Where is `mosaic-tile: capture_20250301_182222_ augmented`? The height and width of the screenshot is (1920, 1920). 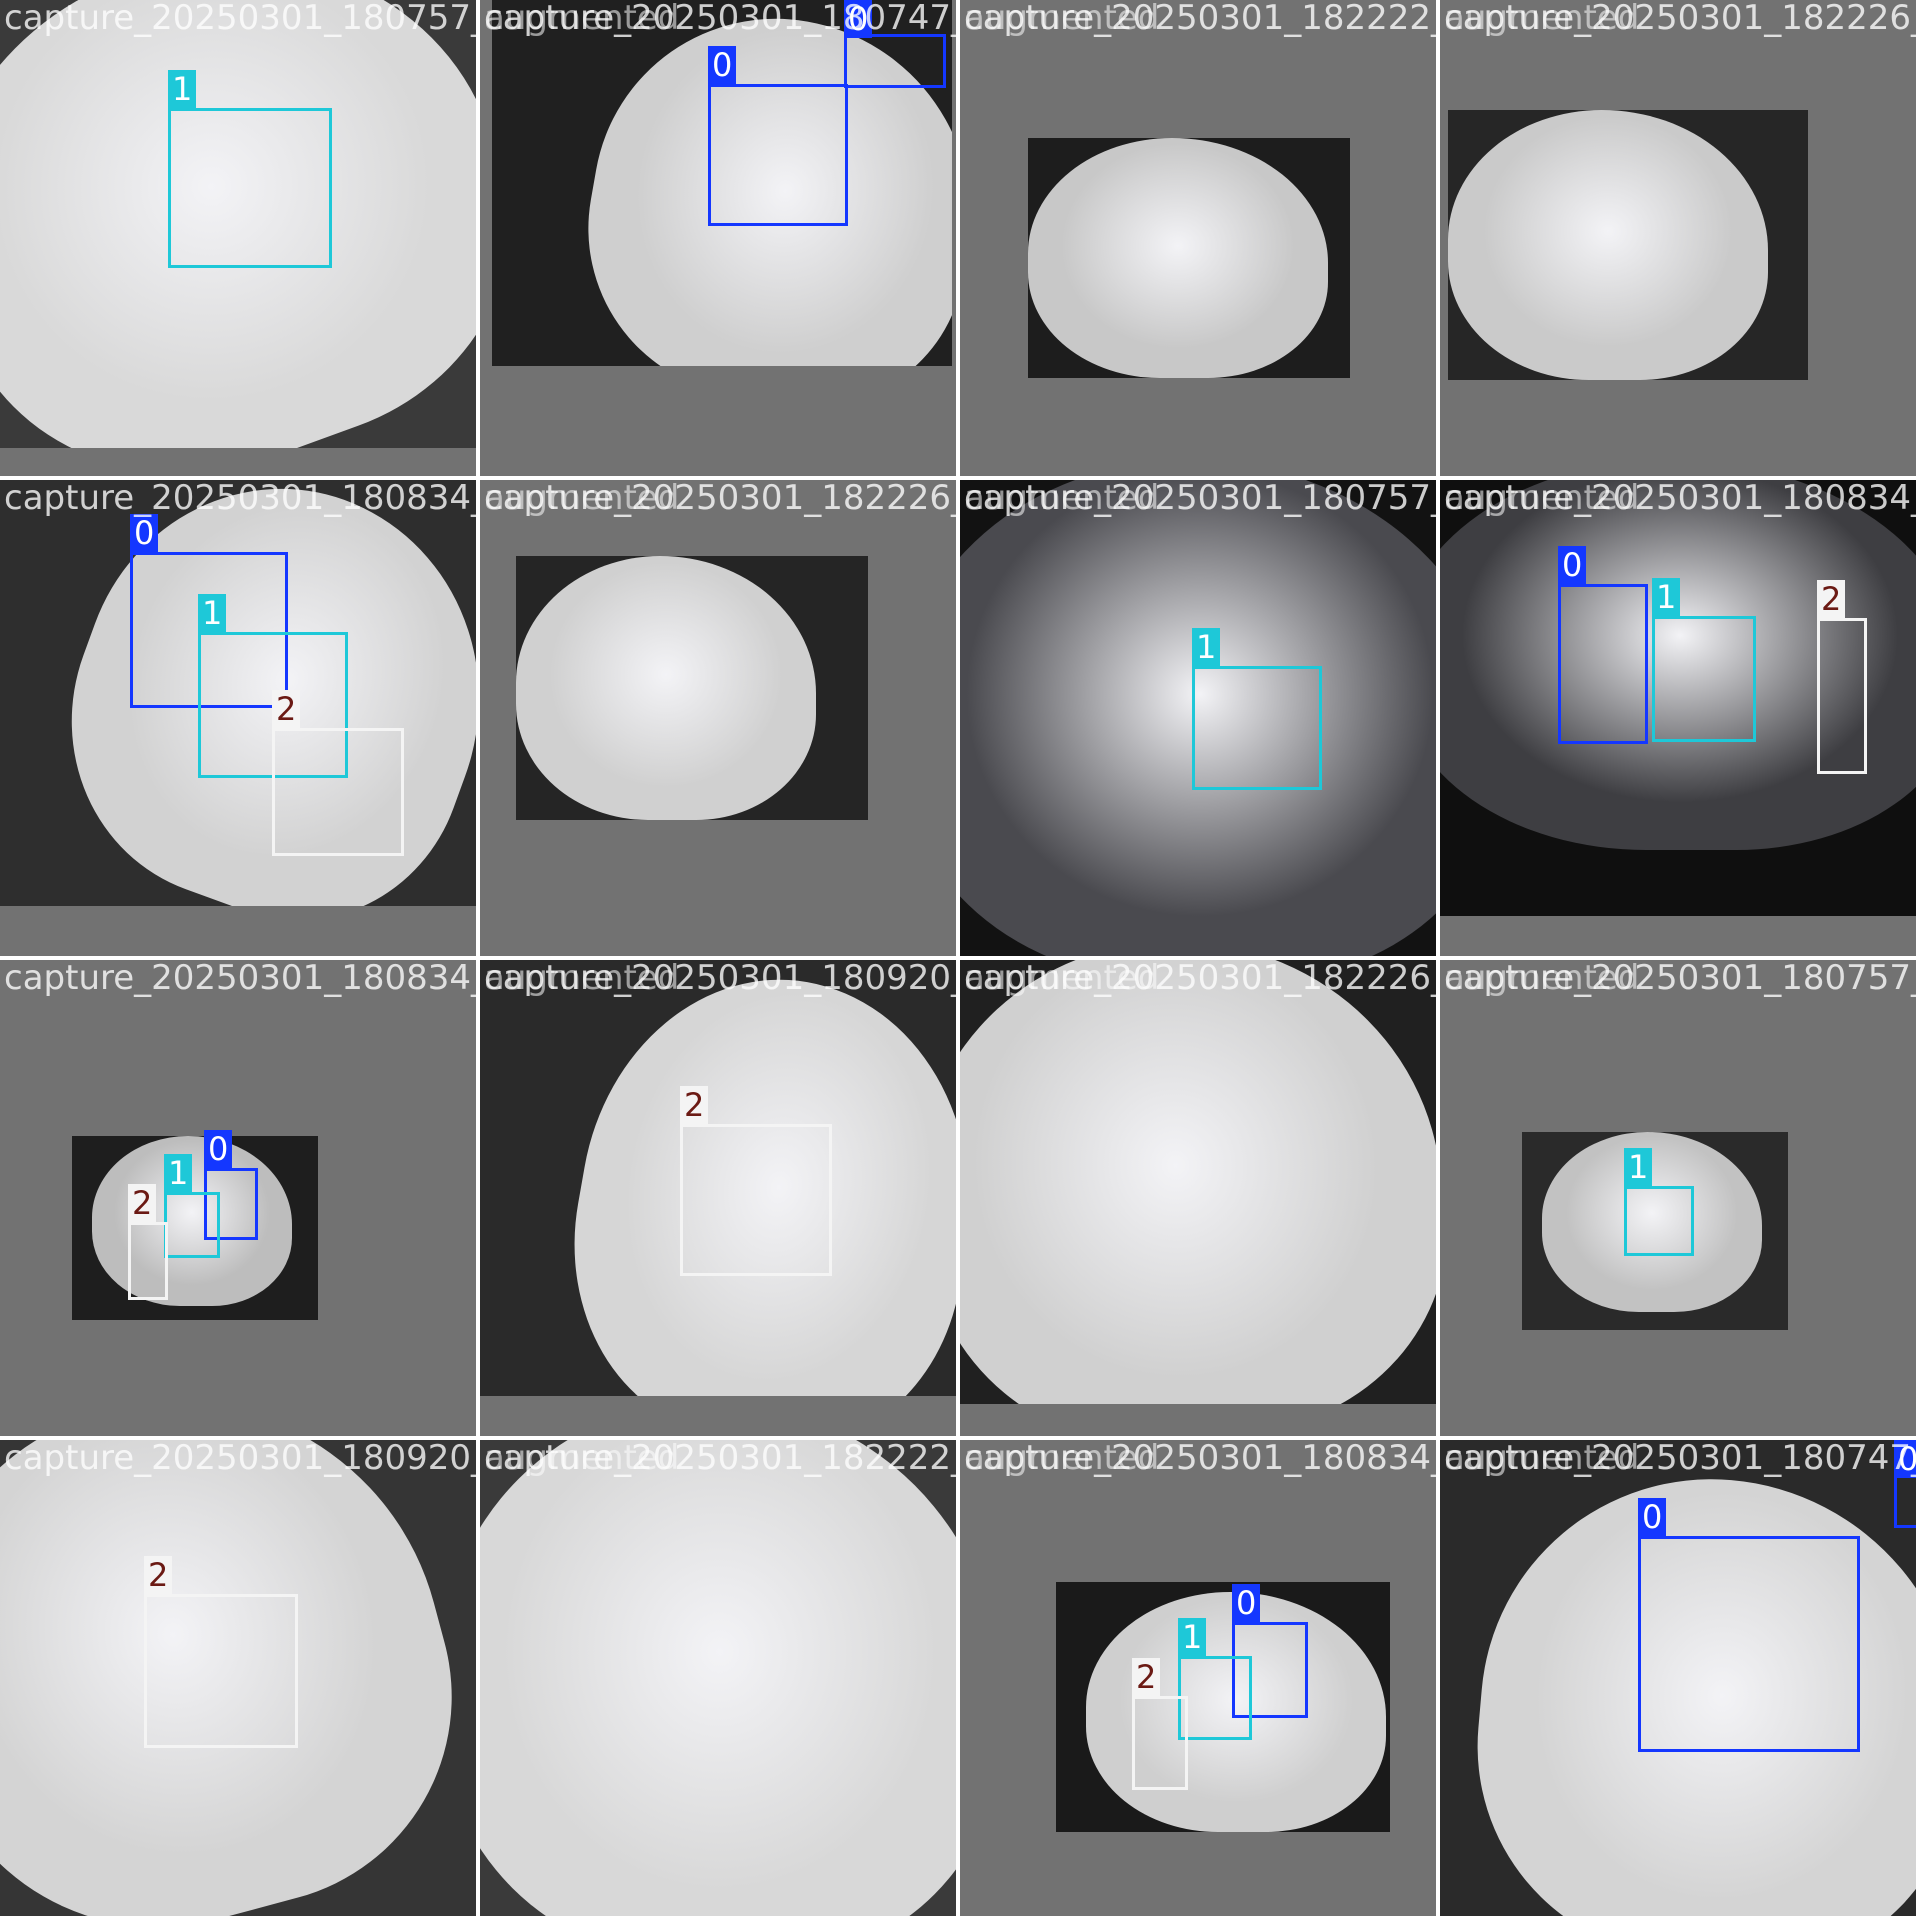 mosaic-tile: capture_20250301_182222_ augmented is located at coordinates (1198, 238).